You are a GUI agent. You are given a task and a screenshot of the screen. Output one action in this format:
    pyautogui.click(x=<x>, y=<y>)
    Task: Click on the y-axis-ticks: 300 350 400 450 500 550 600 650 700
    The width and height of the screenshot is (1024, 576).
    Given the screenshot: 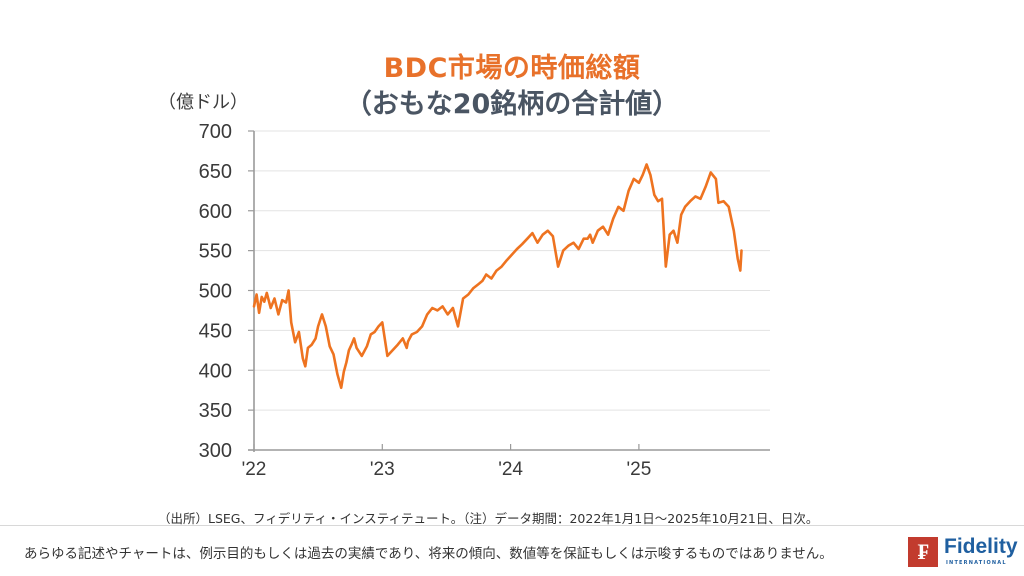 What is the action you would take?
    pyautogui.click(x=226, y=291)
    